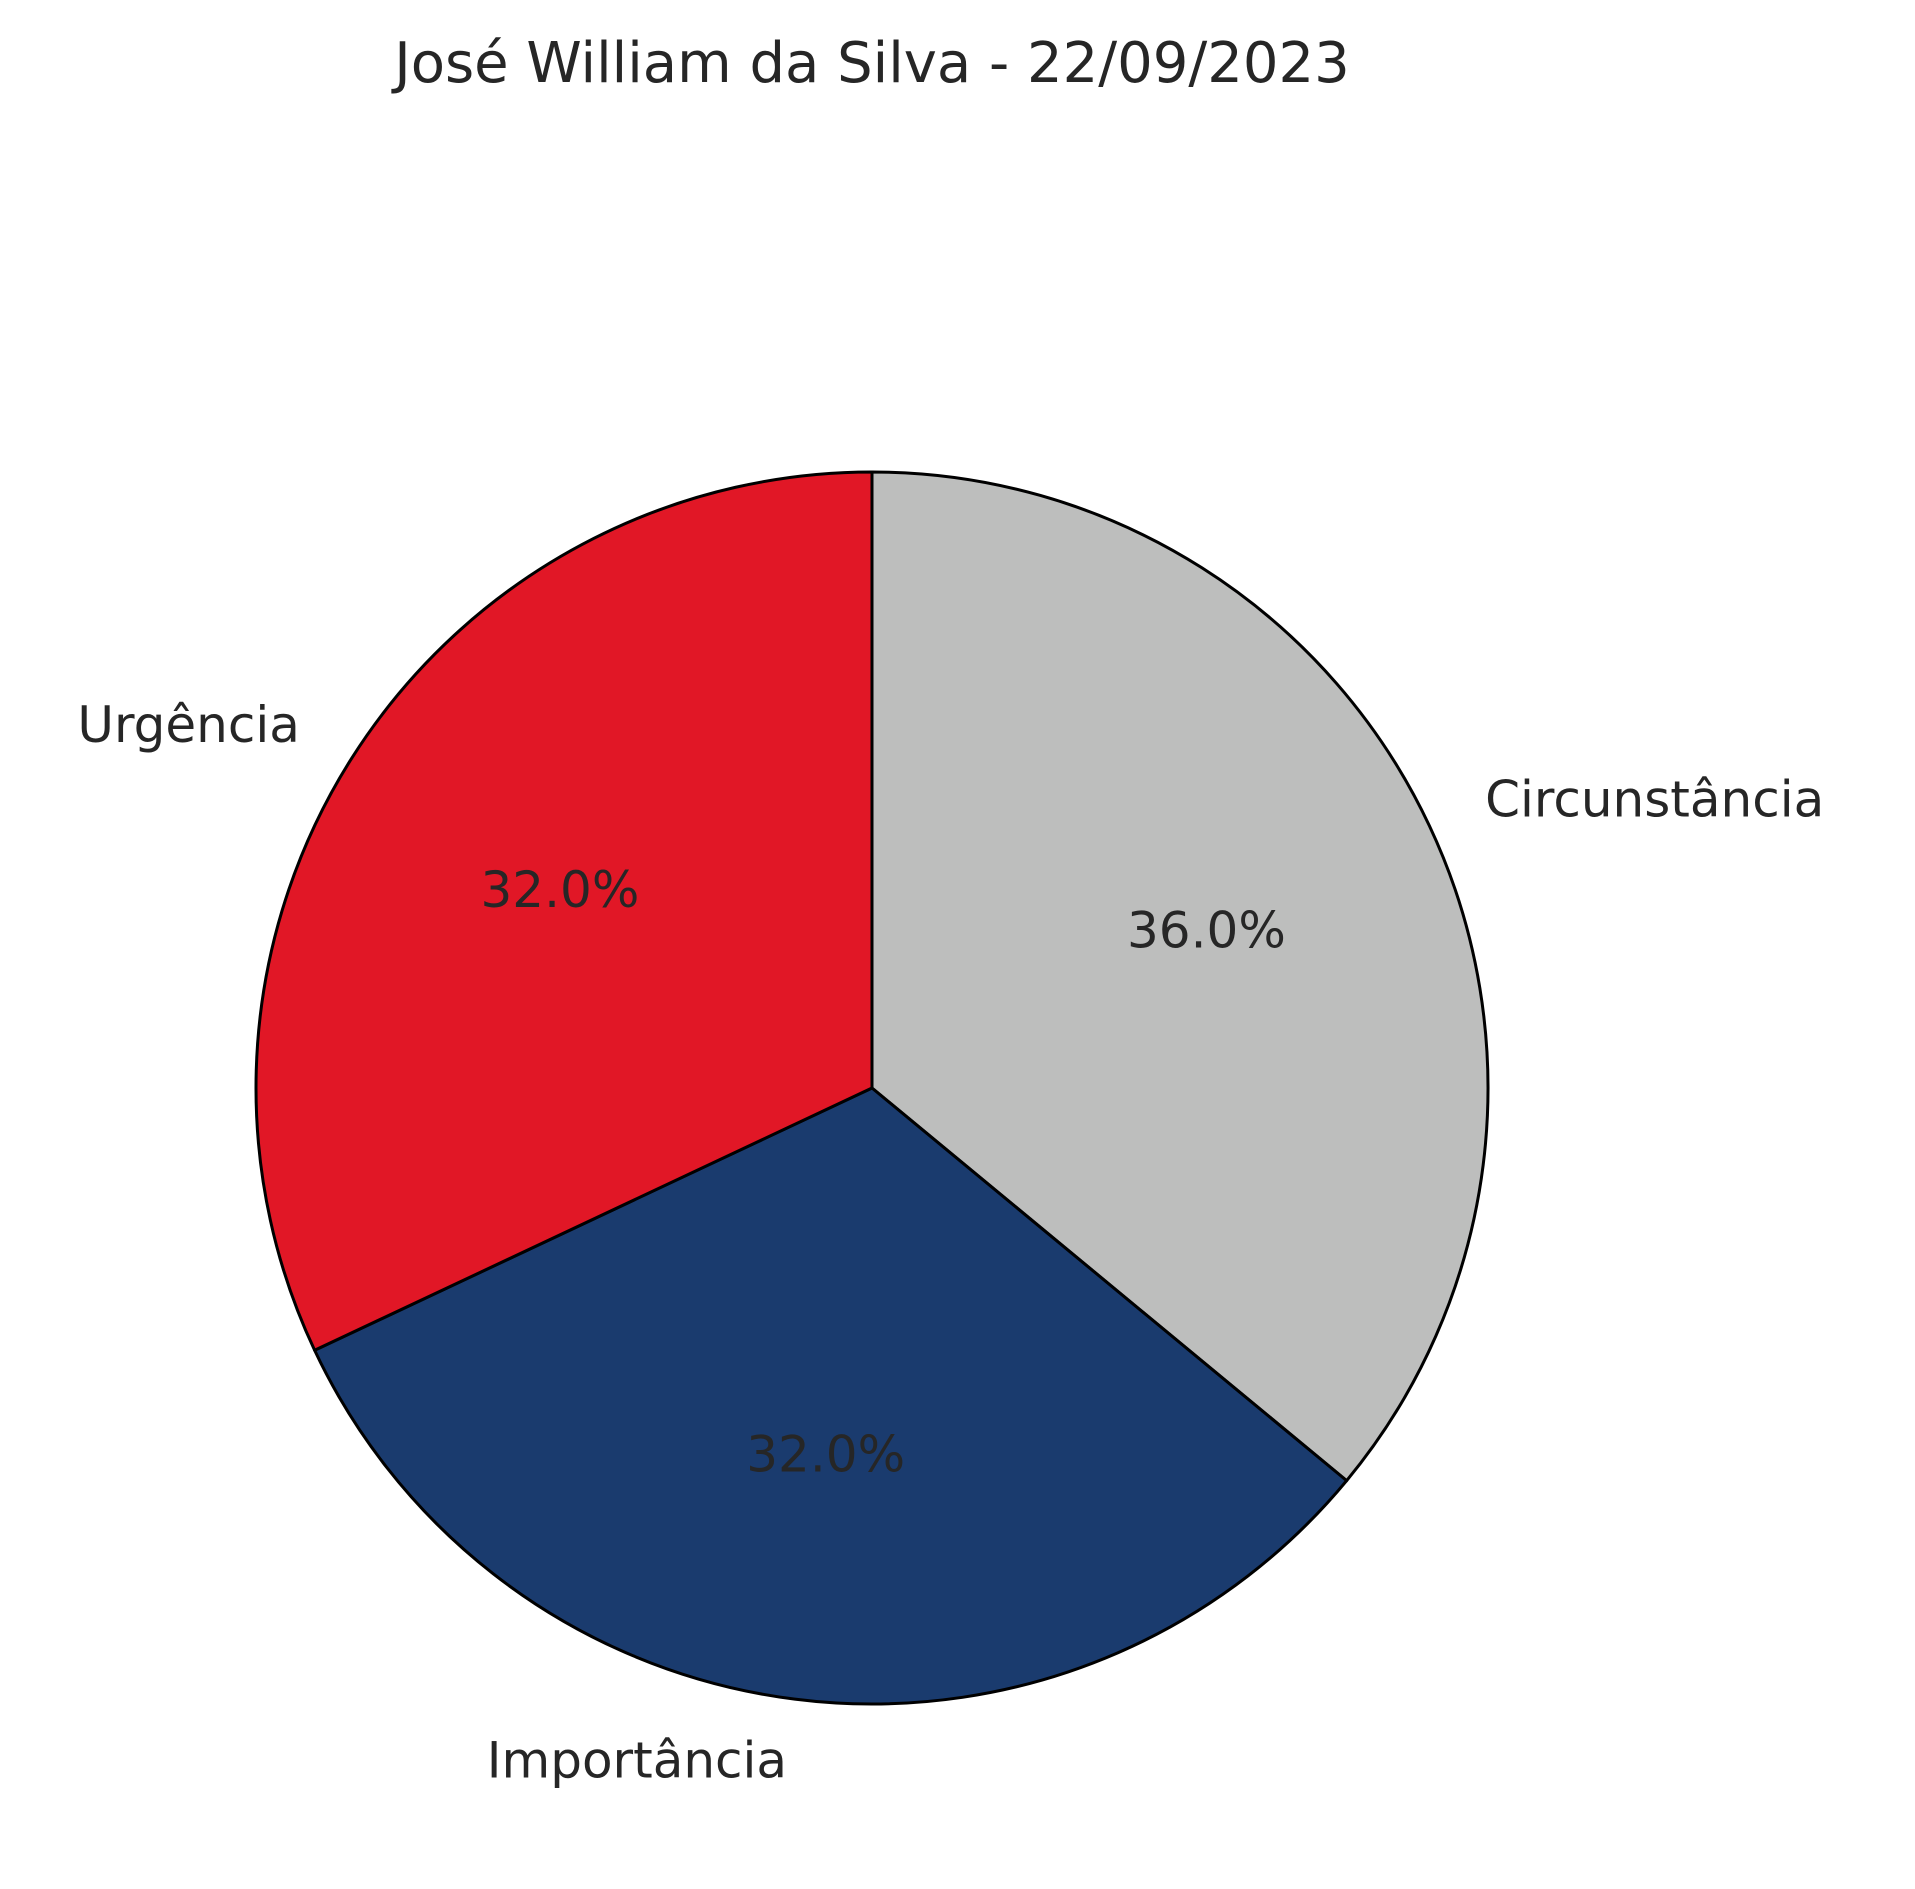  I want to click on slice-label-circunstancia: Circunstância, so click(1654, 799).